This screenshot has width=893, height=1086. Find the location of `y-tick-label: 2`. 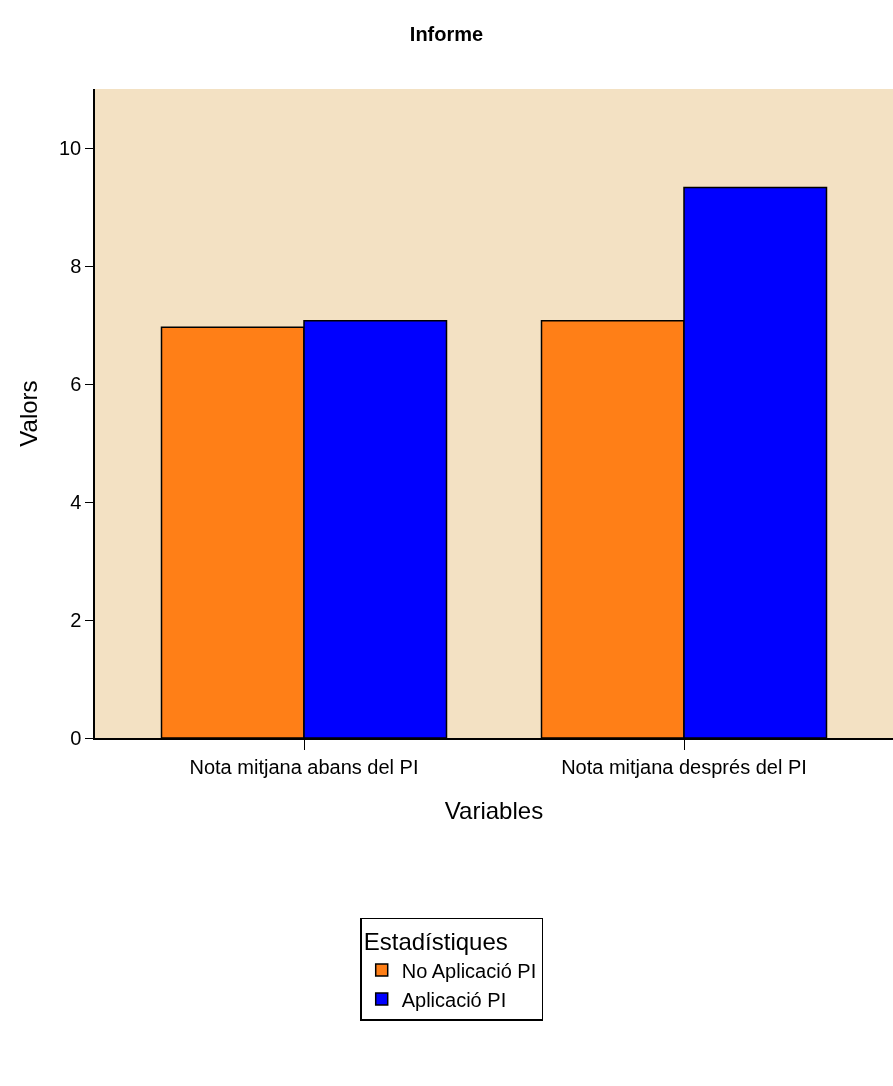

y-tick-label: 2 is located at coordinates (76, 620).